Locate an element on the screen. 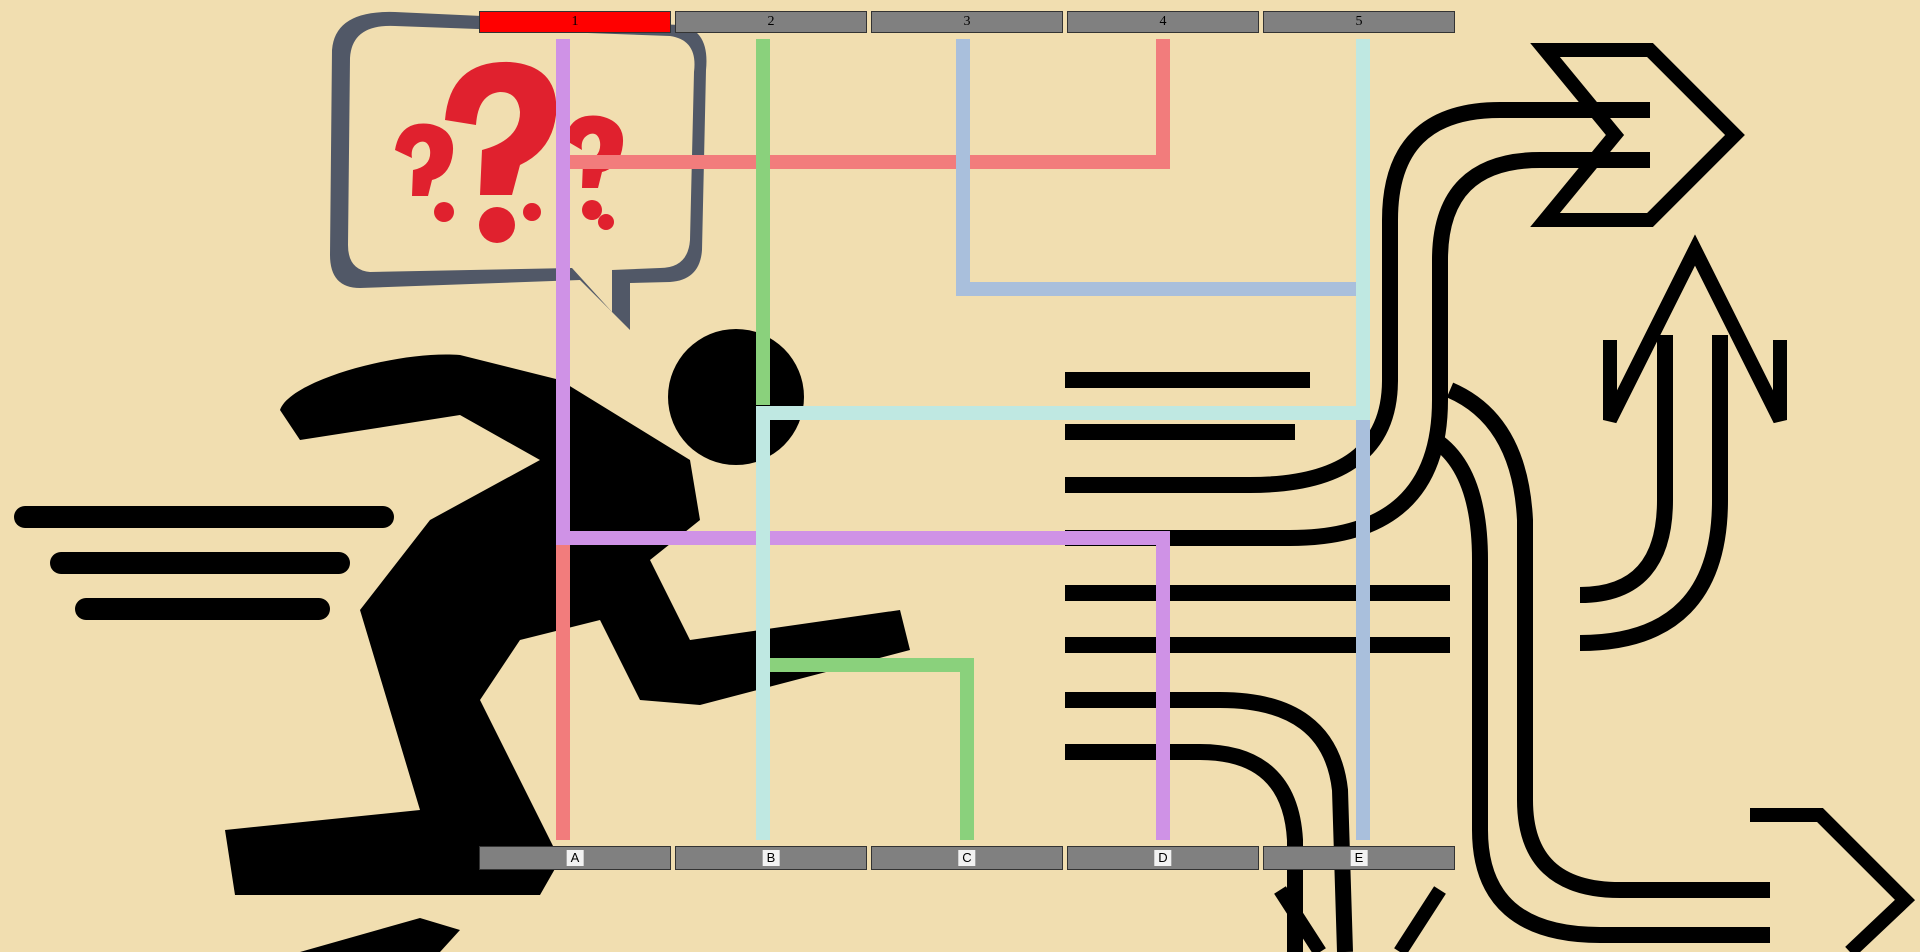  top-button-label: 1 is located at coordinates (575, 21).